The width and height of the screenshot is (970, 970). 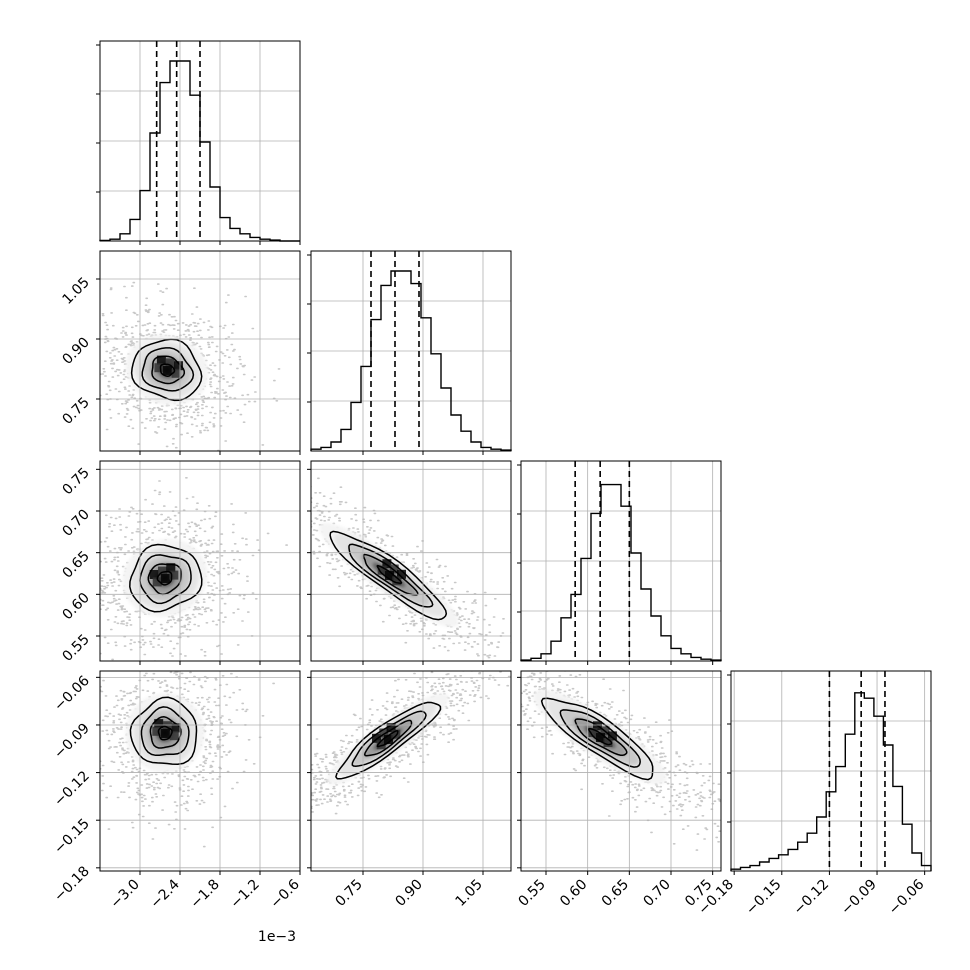 I want to click on axes-3-2: 0.55 0.60 0.65 0.70 0.75, so click(x=618, y=790).